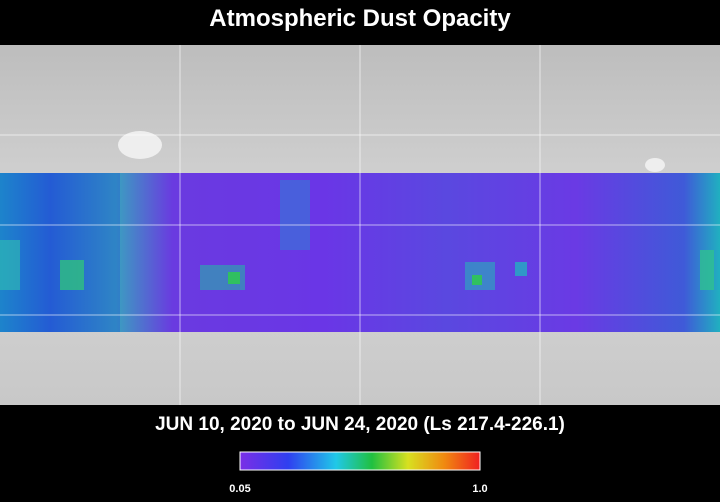 The width and height of the screenshot is (720, 502). I want to click on colorbar, so click(360, 461).